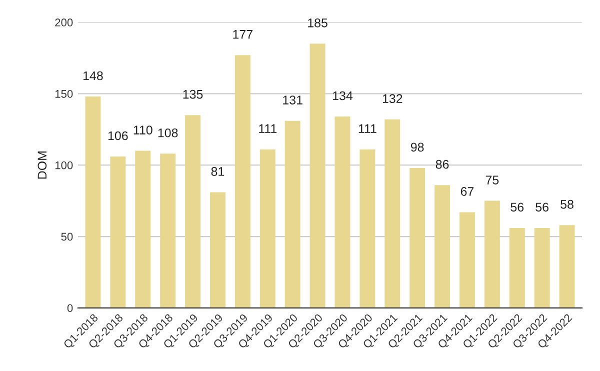 The height and width of the screenshot is (371, 600). I want to click on data-label: 98, so click(417, 147).